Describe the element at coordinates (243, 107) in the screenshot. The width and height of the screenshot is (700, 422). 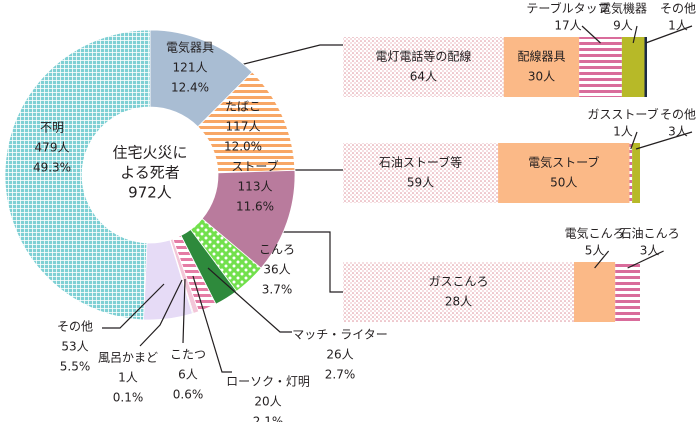
I see `segment-label: たばこ` at that location.